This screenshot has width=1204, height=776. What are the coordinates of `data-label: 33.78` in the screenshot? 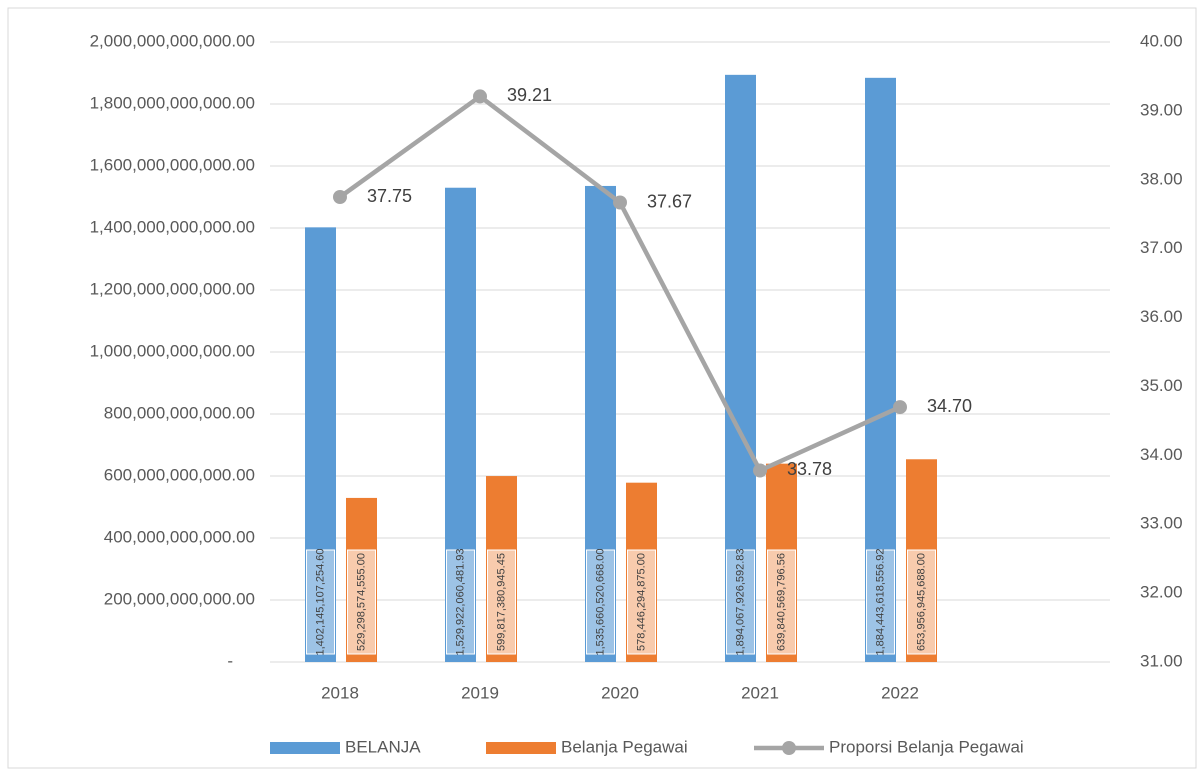 It's located at (809, 469).